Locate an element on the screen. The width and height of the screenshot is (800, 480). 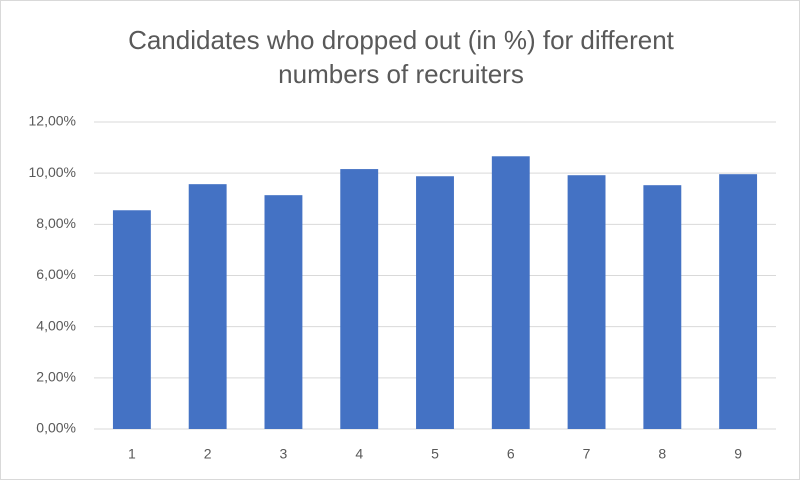
x-tick-label: 7 is located at coordinates (587, 454).